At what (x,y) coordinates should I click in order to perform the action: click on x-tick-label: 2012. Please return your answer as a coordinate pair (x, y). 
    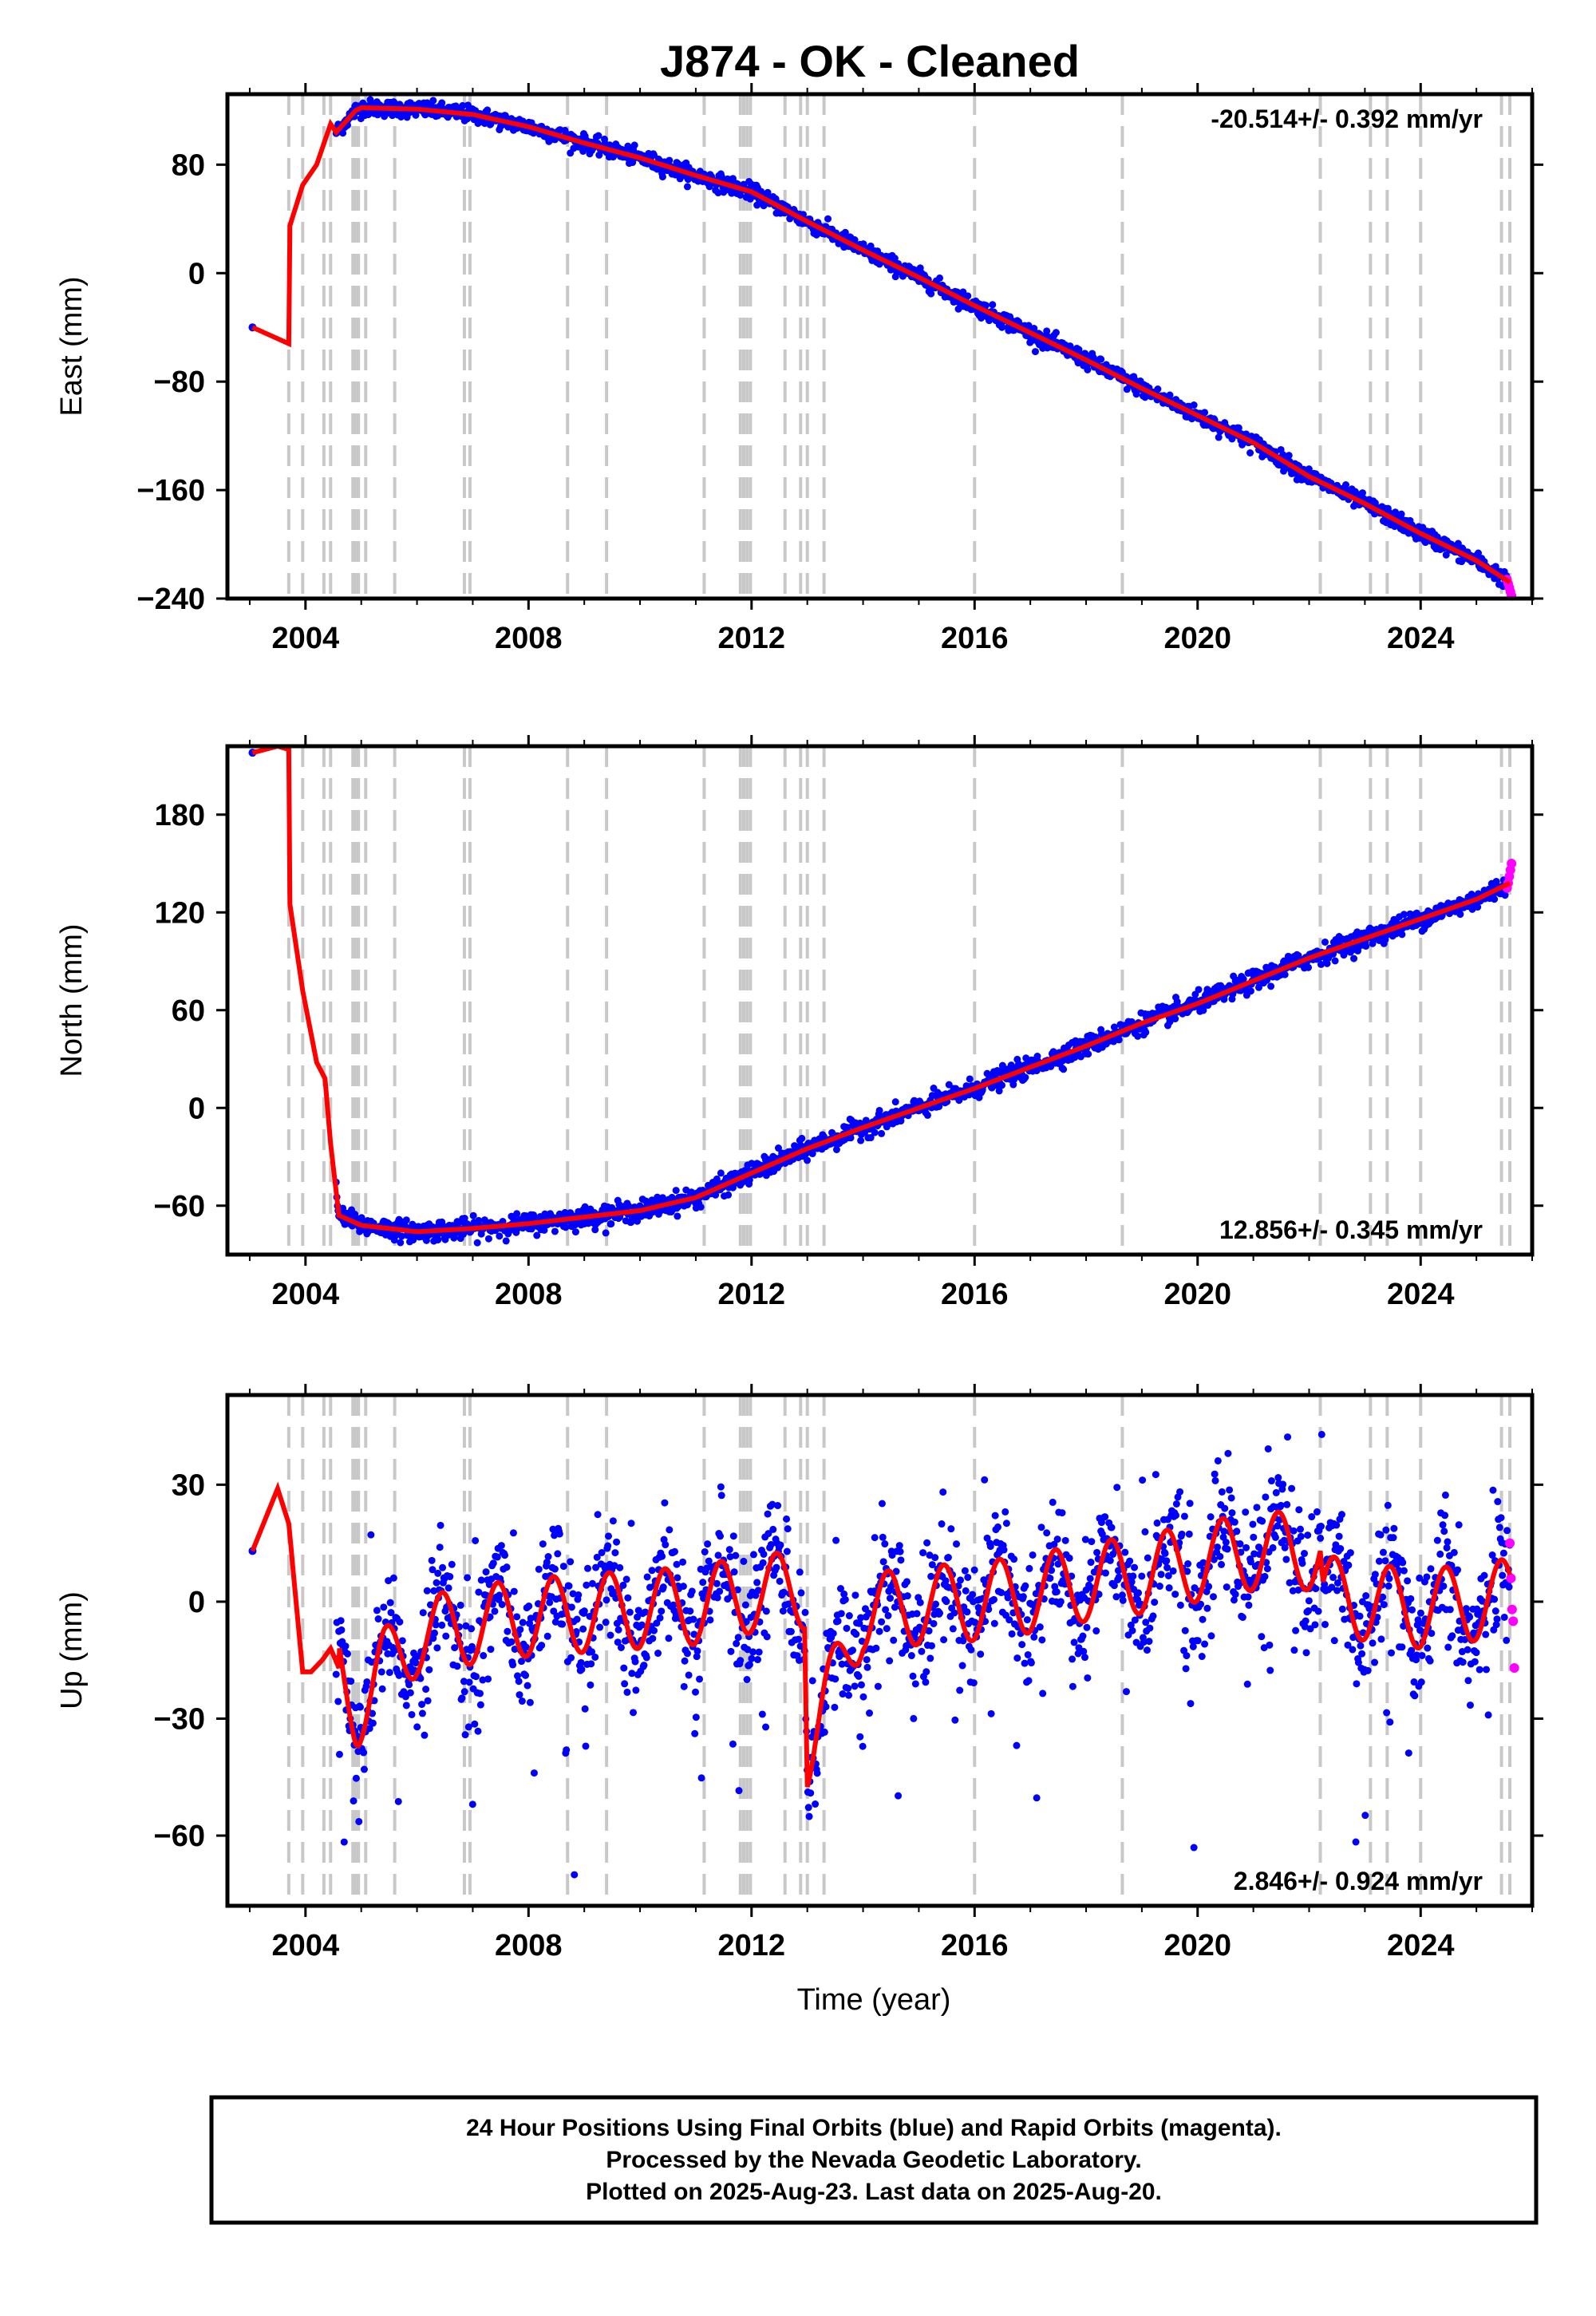
    Looking at the image, I should click on (752, 1294).